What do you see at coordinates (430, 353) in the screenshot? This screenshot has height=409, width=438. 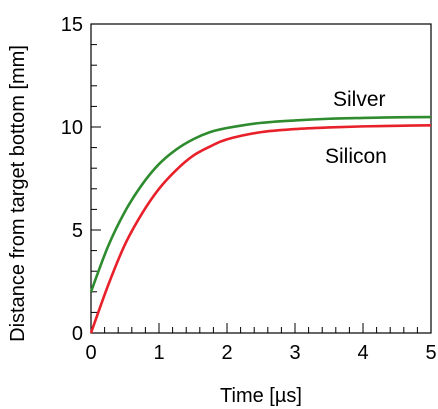 I see `x-tick-label: 5` at bounding box center [430, 353].